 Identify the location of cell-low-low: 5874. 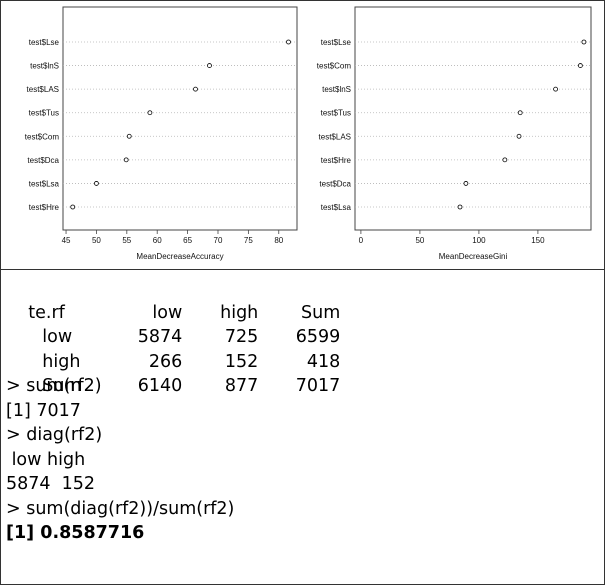
(160, 337).